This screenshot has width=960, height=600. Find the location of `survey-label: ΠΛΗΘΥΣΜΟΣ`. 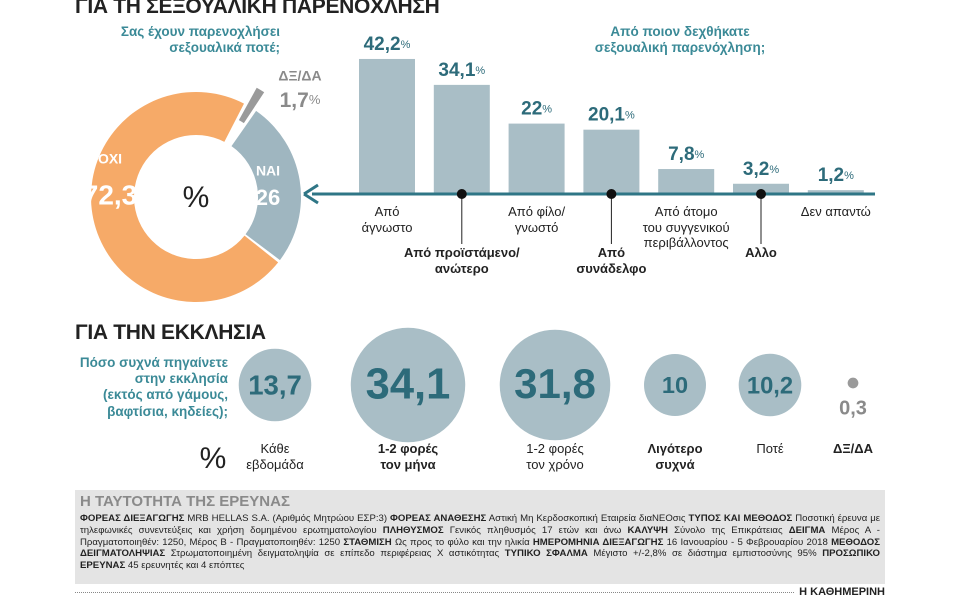

survey-label: ΠΛΗΘΥΣΜΟΣ is located at coordinates (413, 530).